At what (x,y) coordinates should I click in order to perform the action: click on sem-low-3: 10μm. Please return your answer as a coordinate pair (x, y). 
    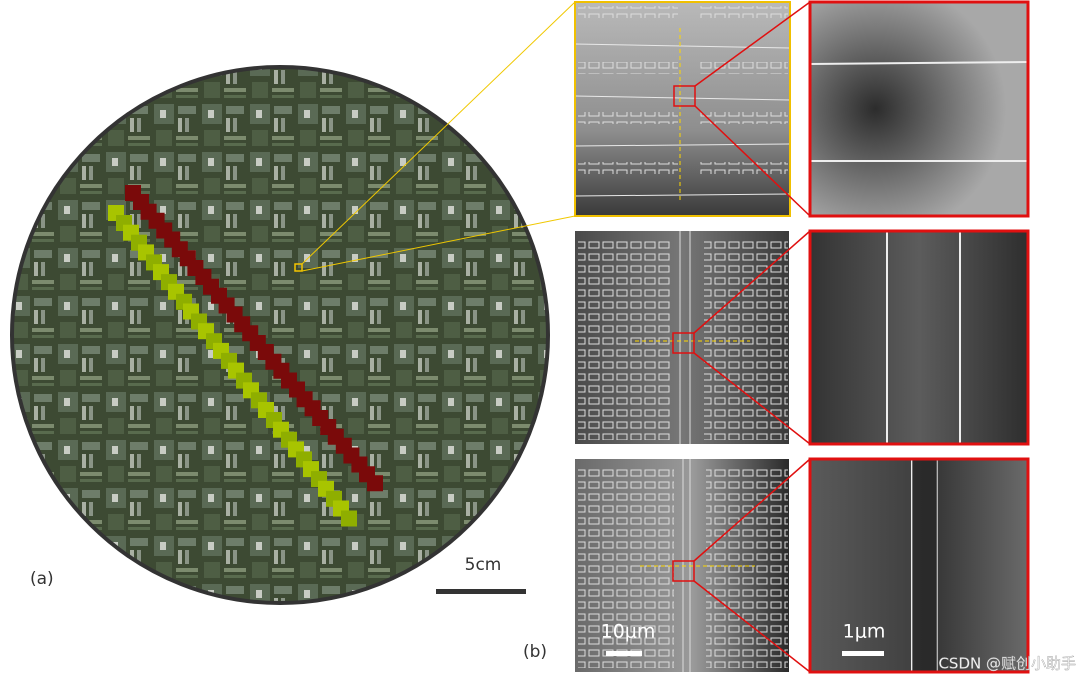
    Looking at the image, I should click on (682, 565).